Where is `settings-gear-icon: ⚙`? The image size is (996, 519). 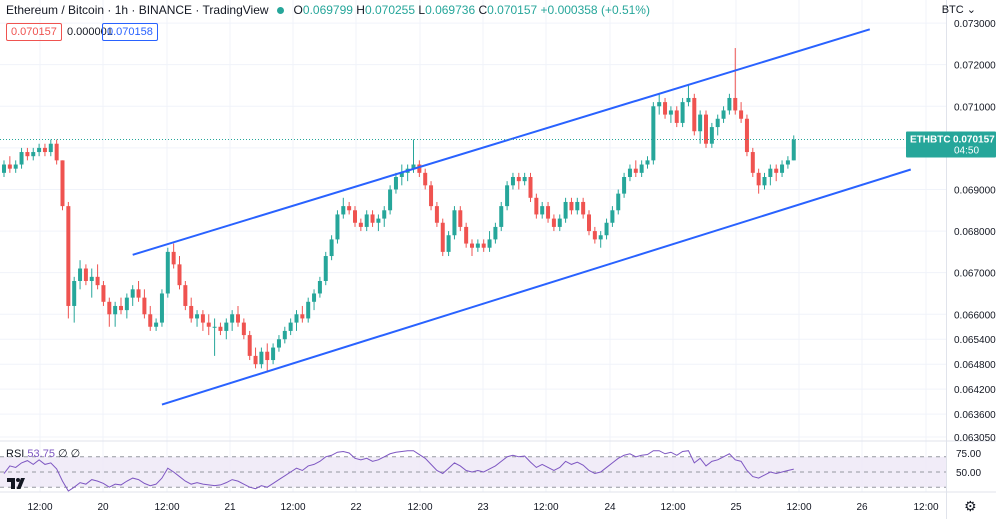
settings-gear-icon: ⚙ is located at coordinates (970, 506).